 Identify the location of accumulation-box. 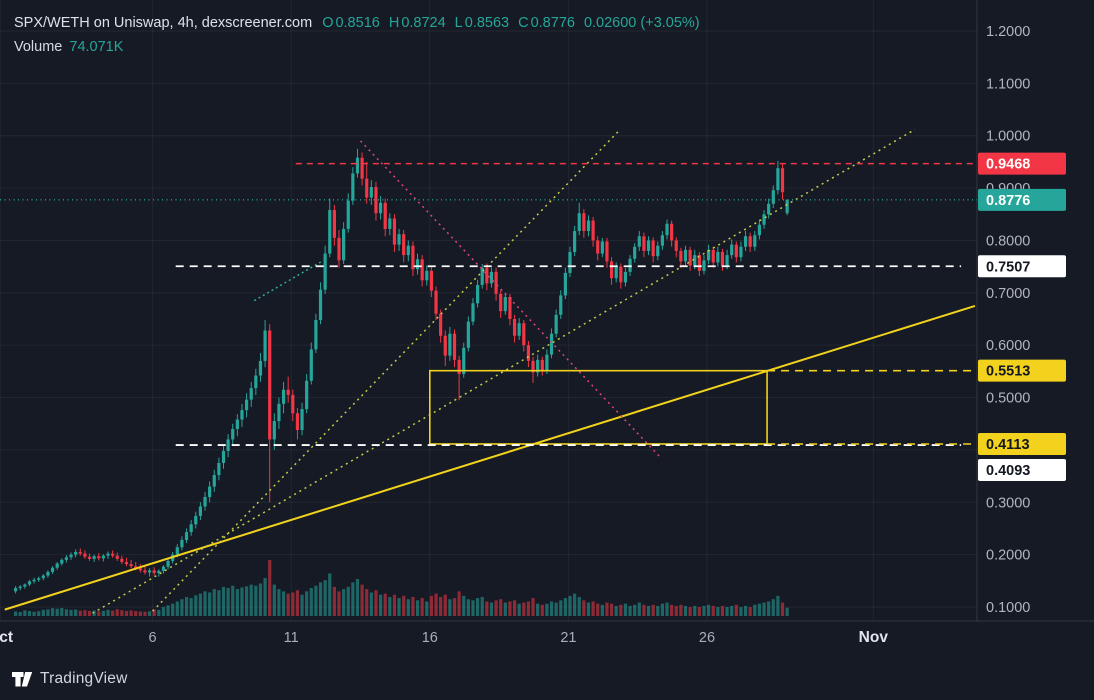
(598, 407).